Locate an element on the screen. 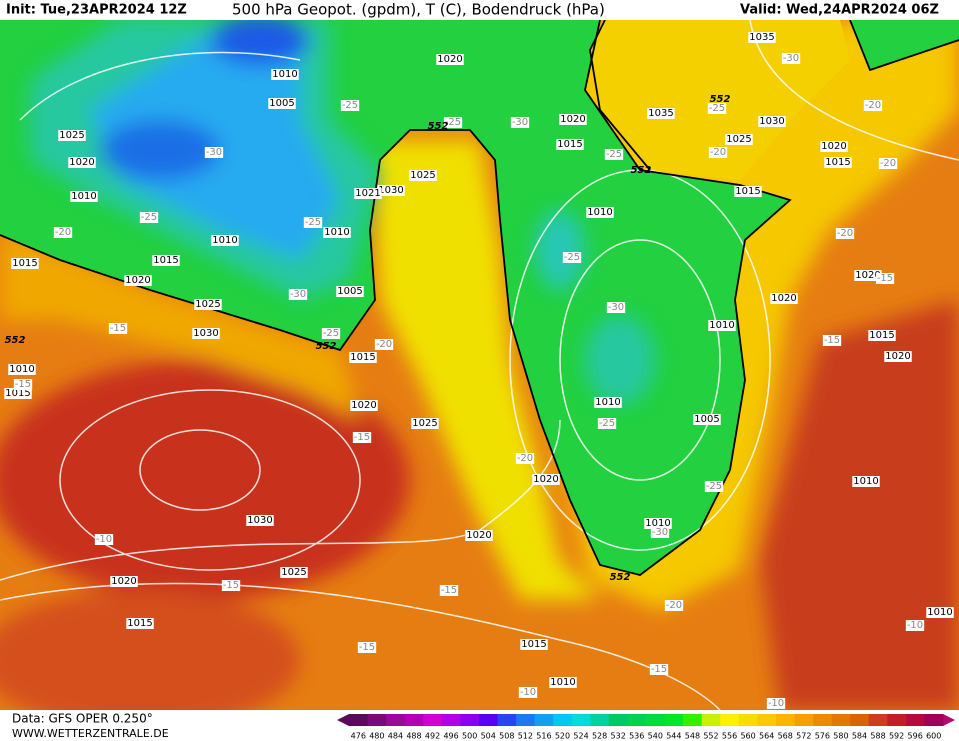 The width and height of the screenshot is (959, 741). pressure-label: 1005 is located at coordinates (349, 291).